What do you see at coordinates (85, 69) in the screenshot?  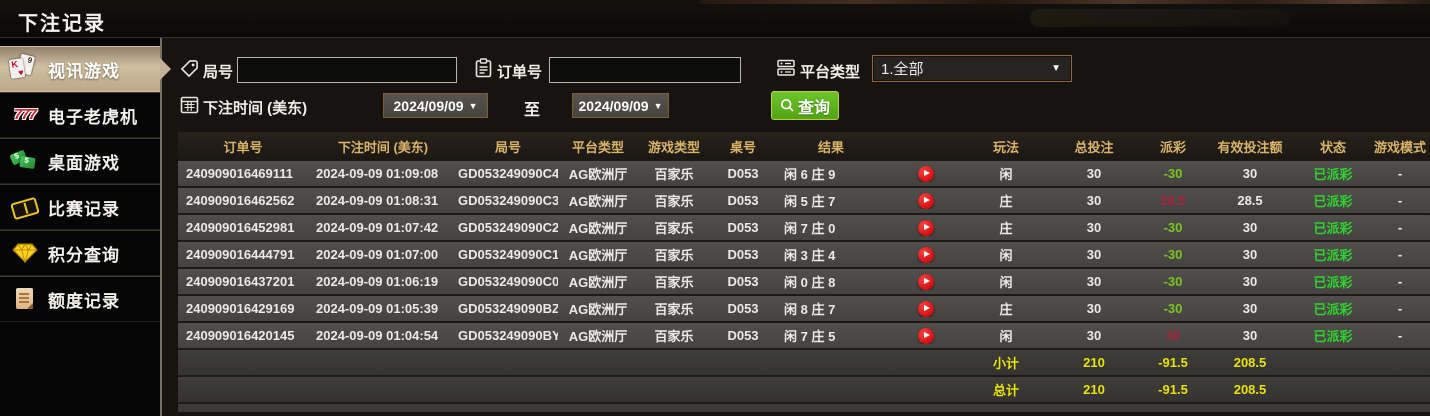 I see `sidebar-item-video-games: 9 K ♥ 视讯游戏` at bounding box center [85, 69].